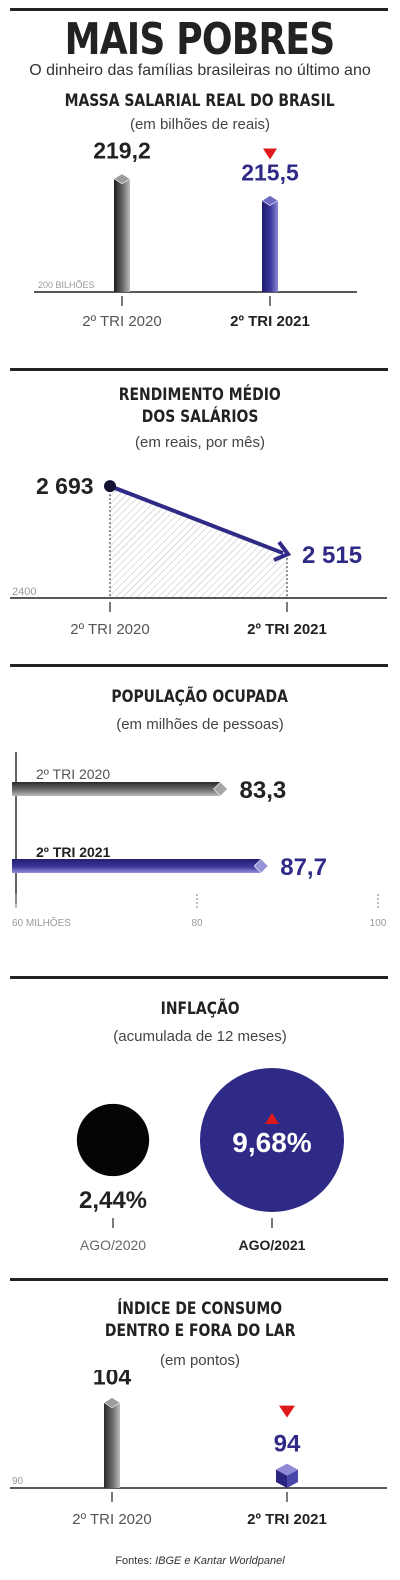 The image size is (400, 1580). What do you see at coordinates (282, 551) in the screenshot?
I see `arrow-head-icon` at bounding box center [282, 551].